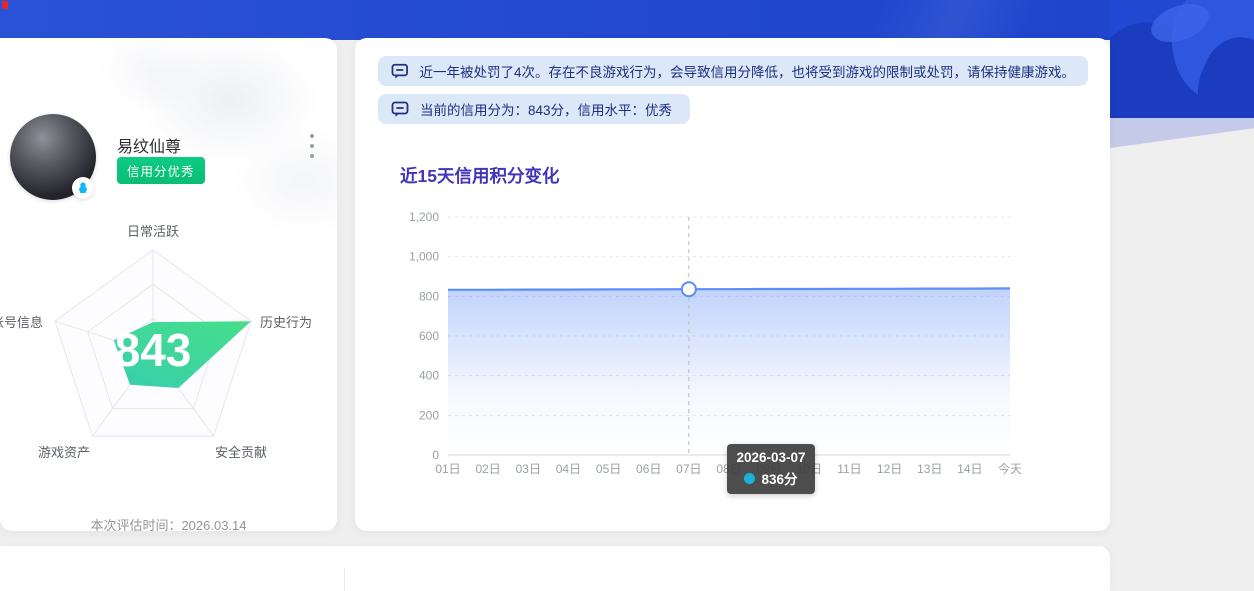  I want to click on credit-level-badge: 信用分优秀, so click(161, 170).